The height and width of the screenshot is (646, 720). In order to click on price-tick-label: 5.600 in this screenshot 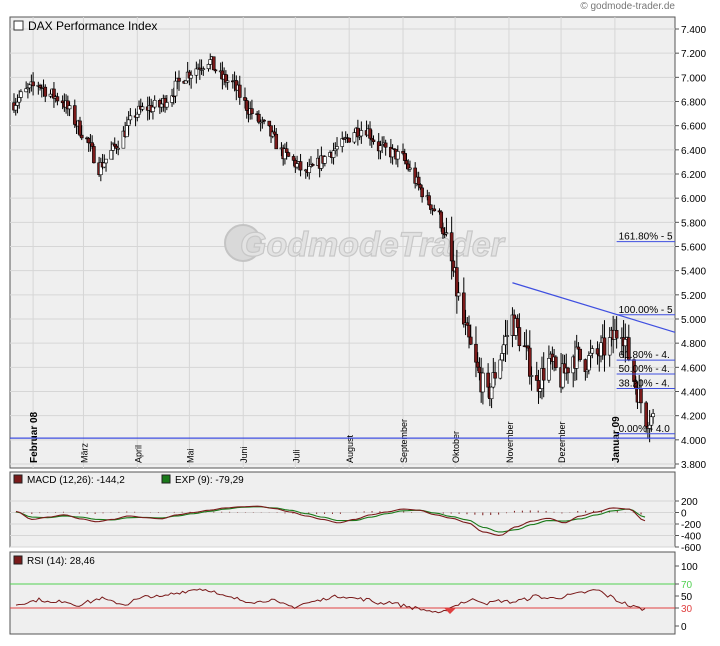, I will do `click(693, 248)`.